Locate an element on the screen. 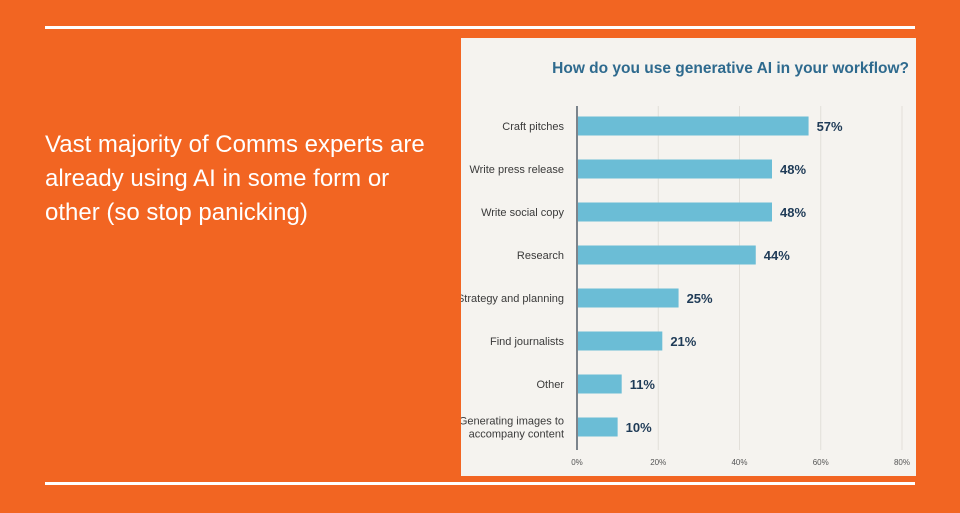 Image resolution: width=960 pixels, height=513 pixels. category-label: Generating images to accompany content is located at coordinates (512, 428).